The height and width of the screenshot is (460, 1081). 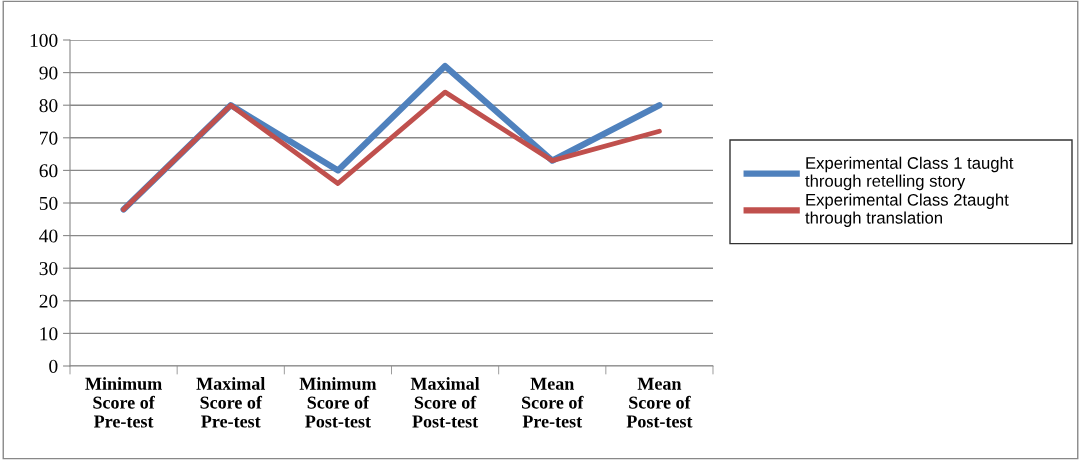 I want to click on y-tick-label: 70, so click(x=49, y=138).